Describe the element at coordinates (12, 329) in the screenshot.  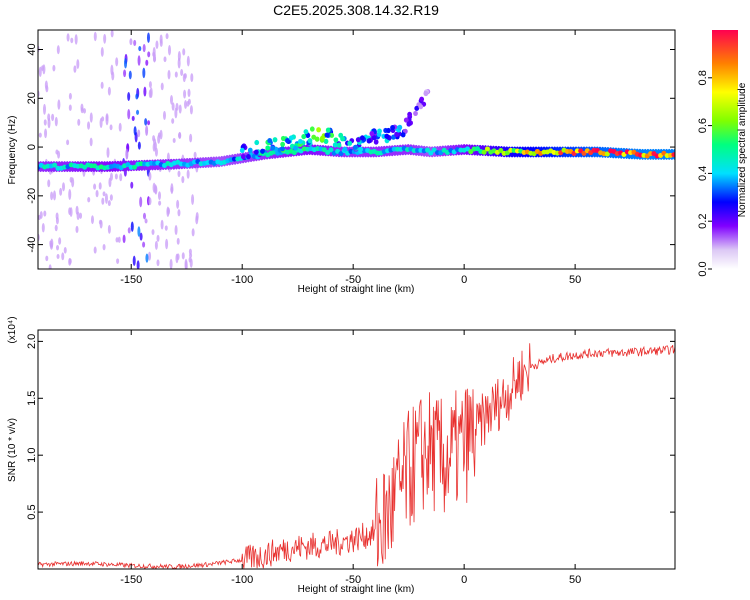
I see `snr-y-multiplier: (x10⁴)` at that location.